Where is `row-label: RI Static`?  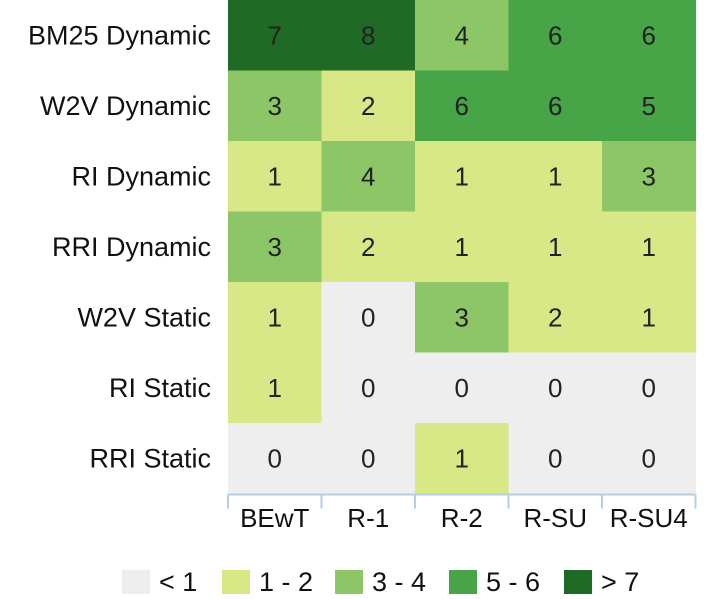
row-label: RI Static is located at coordinates (160, 388).